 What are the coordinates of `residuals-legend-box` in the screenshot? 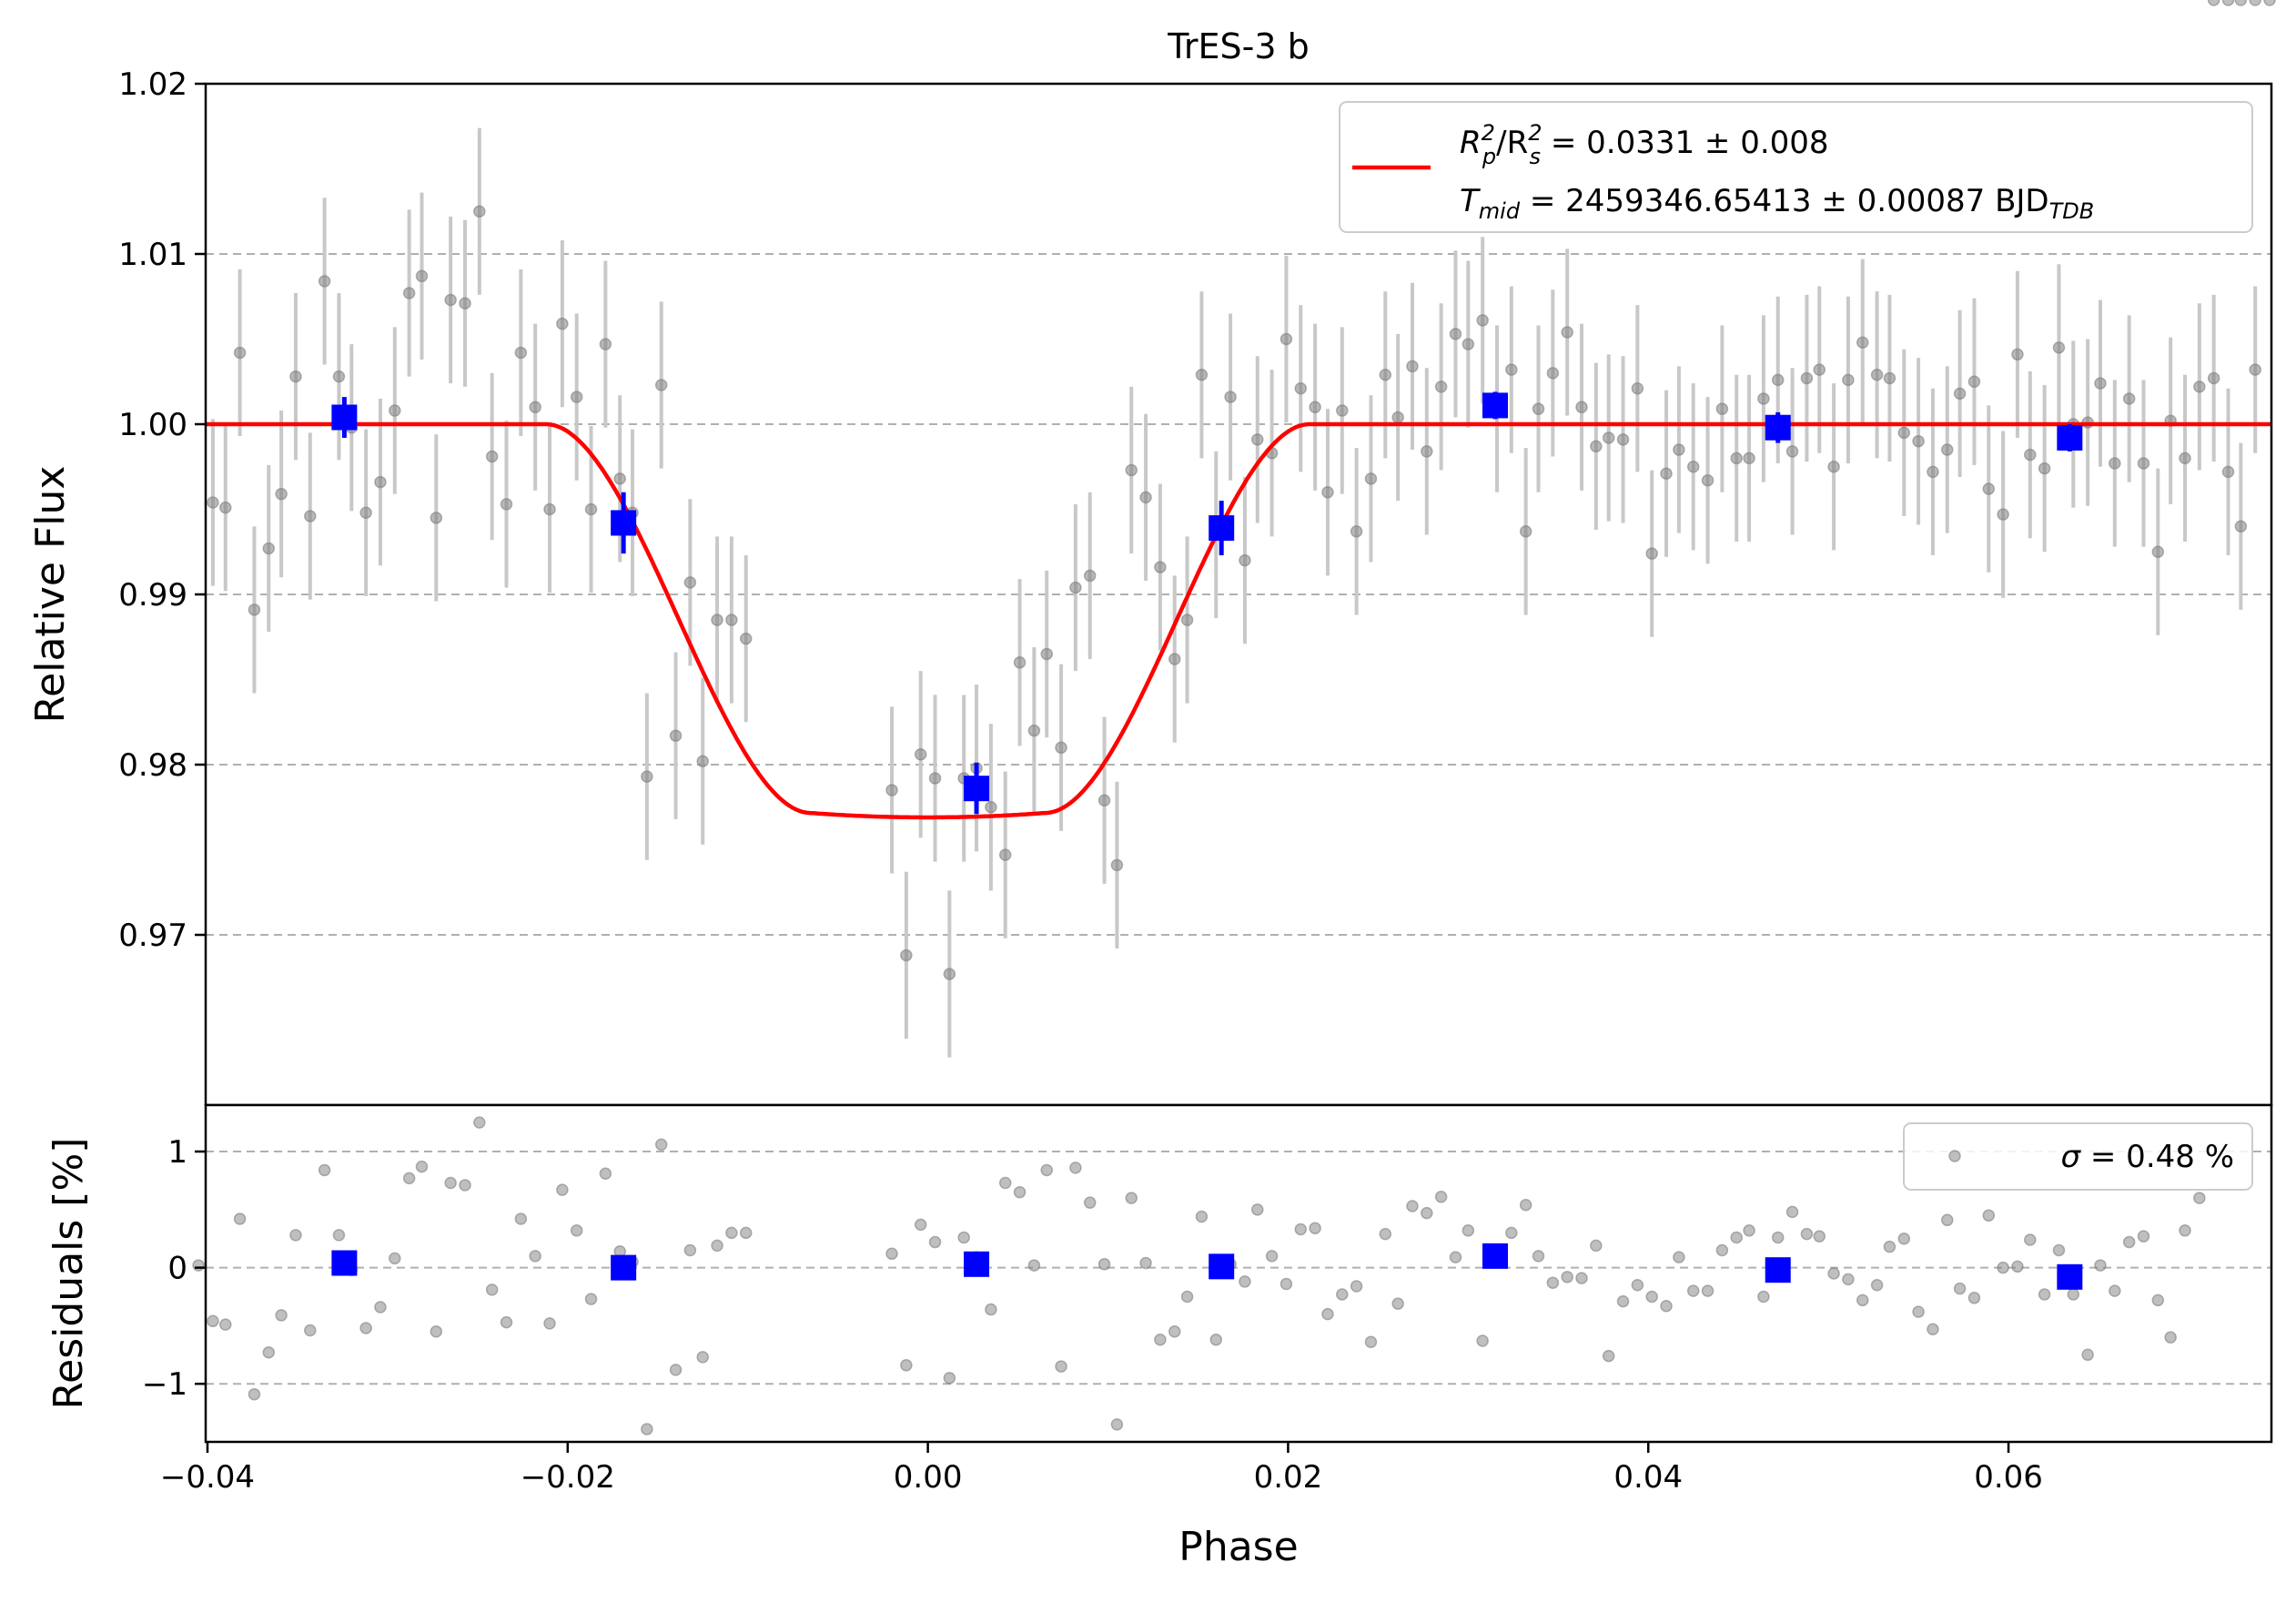 It's located at (2078, 1156).